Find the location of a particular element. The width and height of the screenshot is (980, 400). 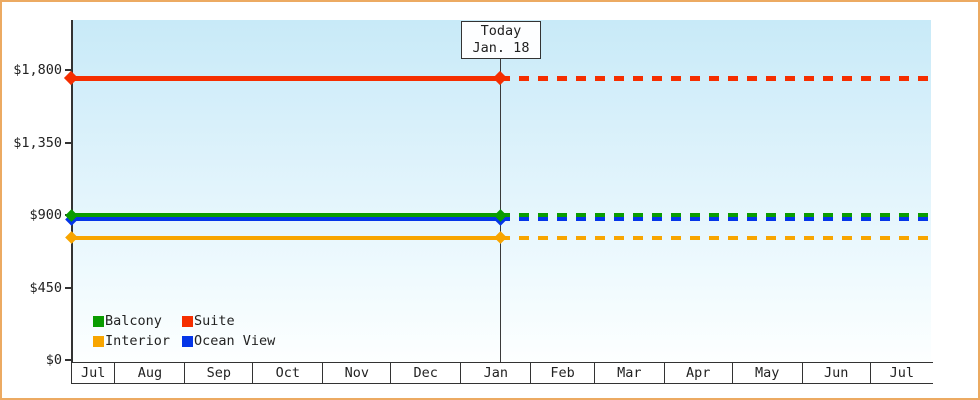

y-axis-tick-label: $450 is located at coordinates (45, 287).